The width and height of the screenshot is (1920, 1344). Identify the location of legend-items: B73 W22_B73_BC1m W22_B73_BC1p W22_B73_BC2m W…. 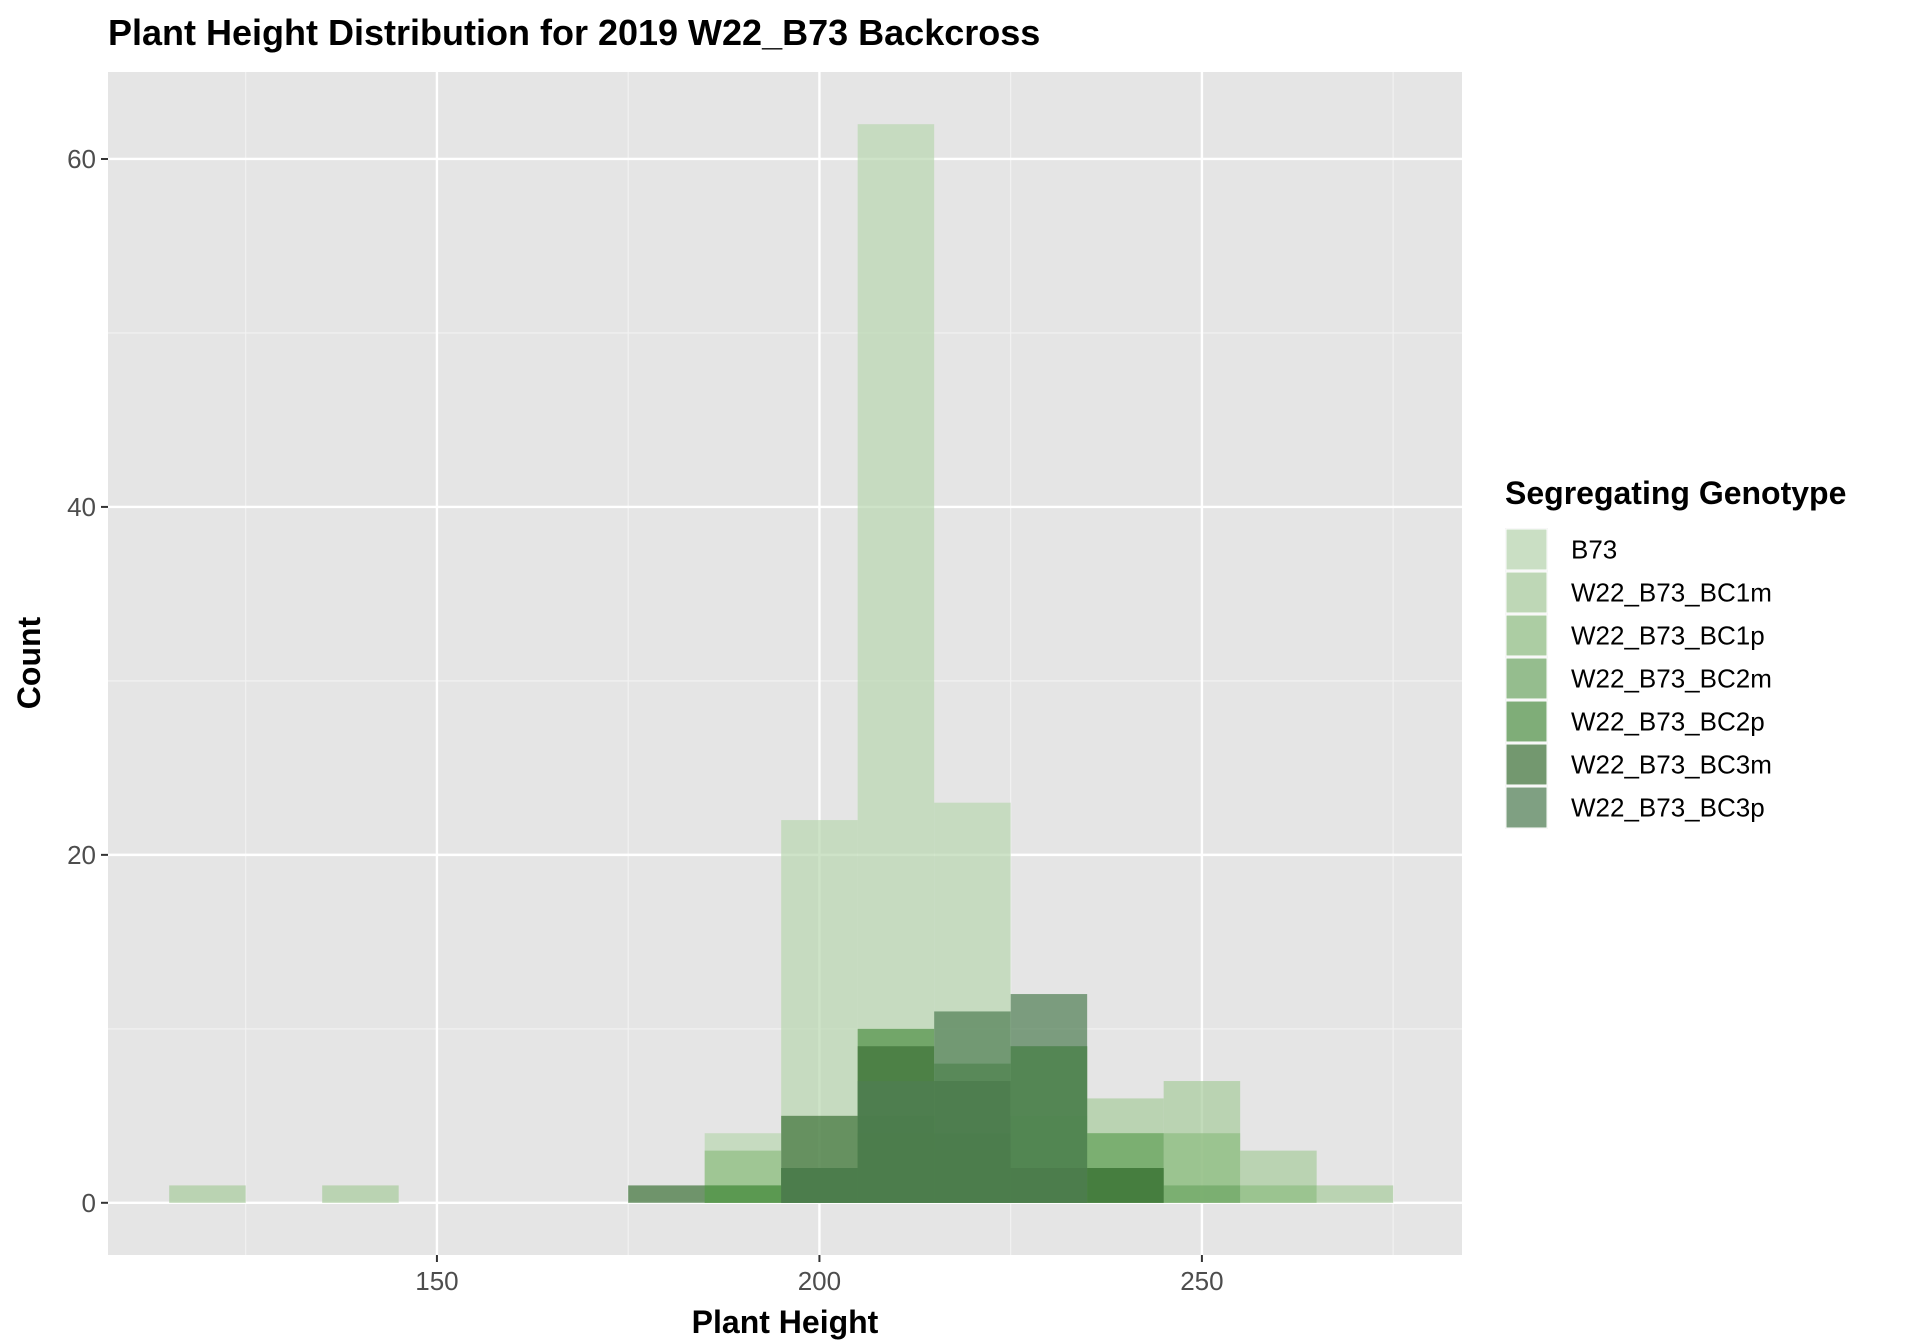
(1638, 678).